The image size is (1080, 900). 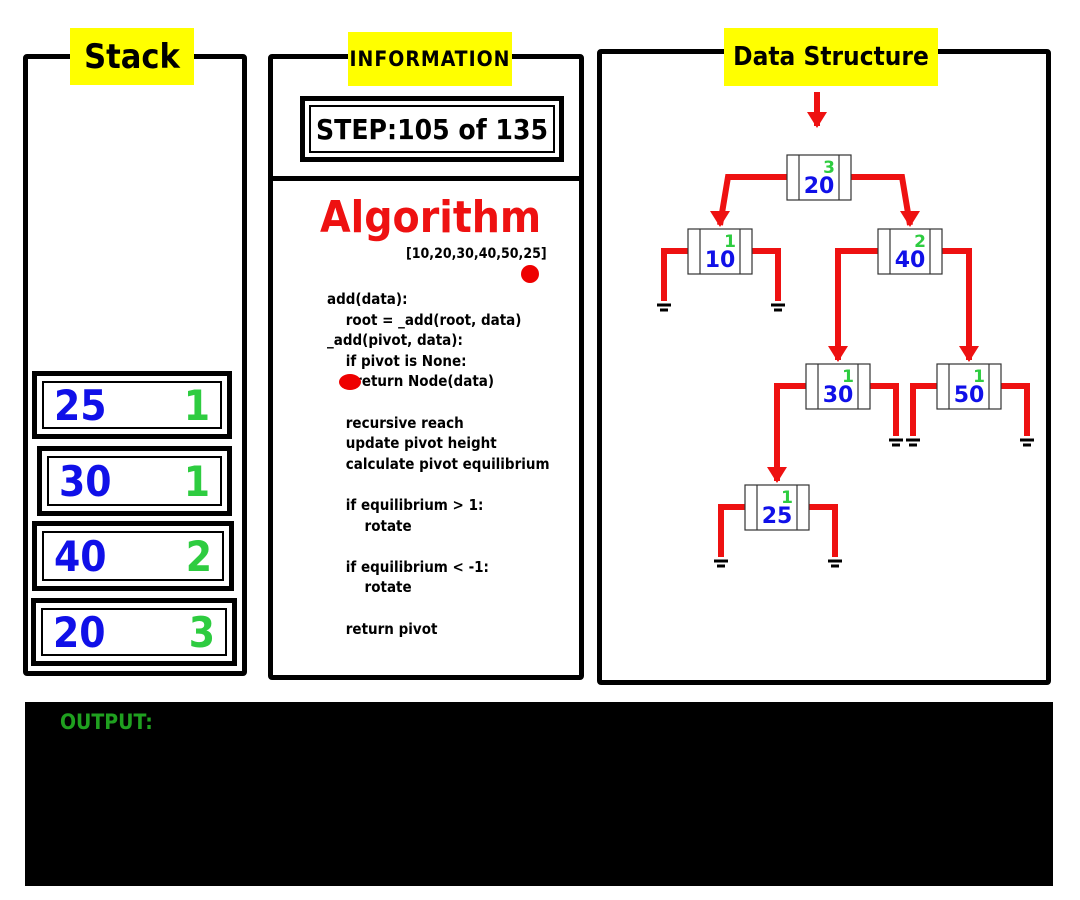 I want to click on stack-item-value: 20, so click(x=79, y=632).